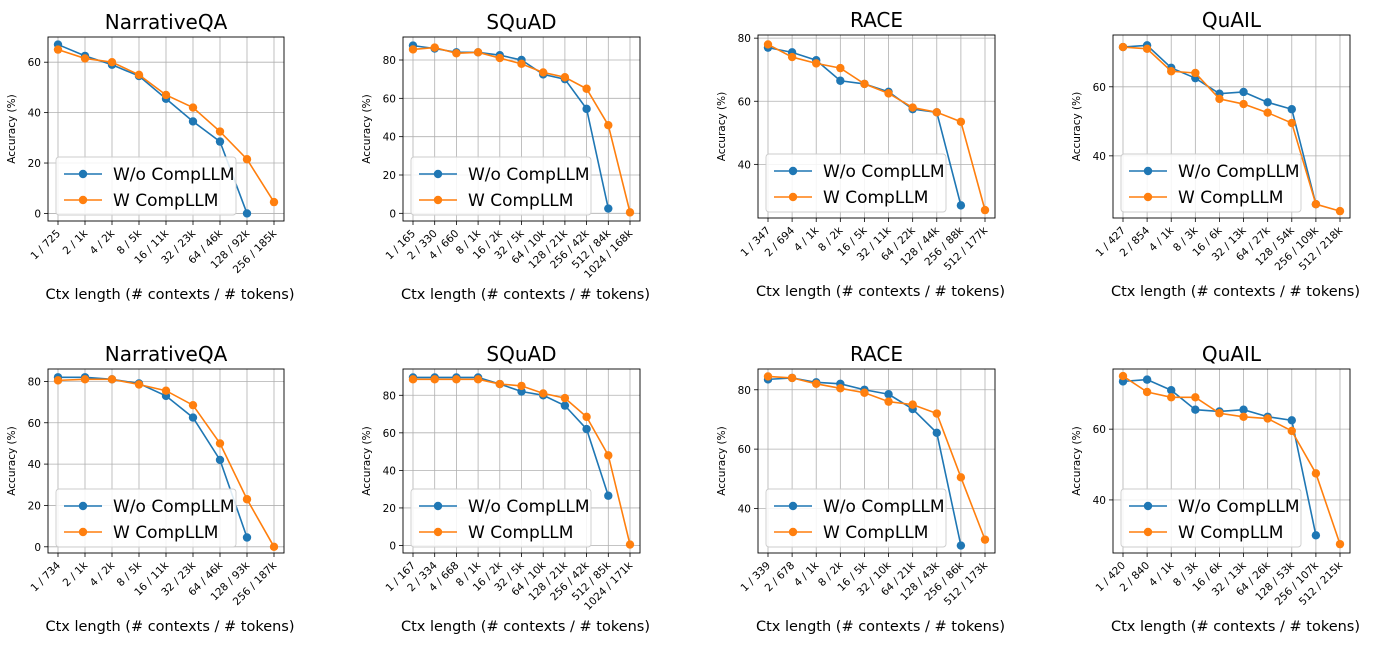 Image resolution: width=1376 pixels, height=651 pixels. Describe the element at coordinates (34, 164) in the screenshot. I see `y-tick-label: 20` at that location.